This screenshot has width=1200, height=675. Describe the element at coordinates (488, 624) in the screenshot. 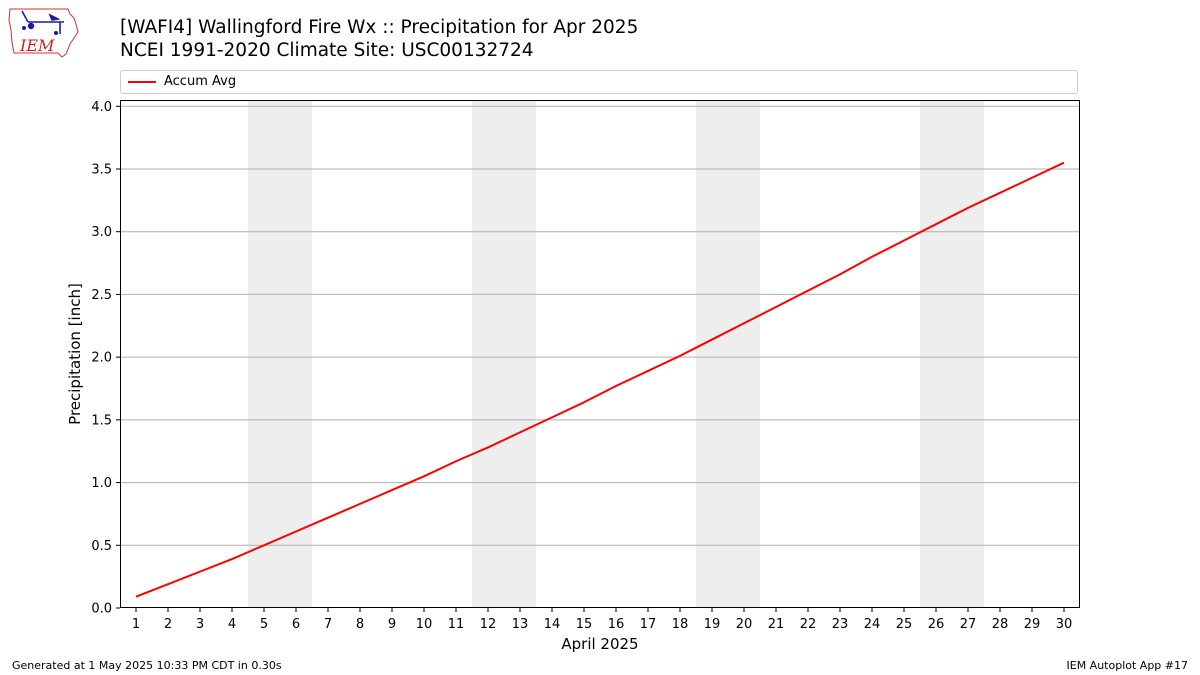

I see `x-tick-label: 12` at that location.